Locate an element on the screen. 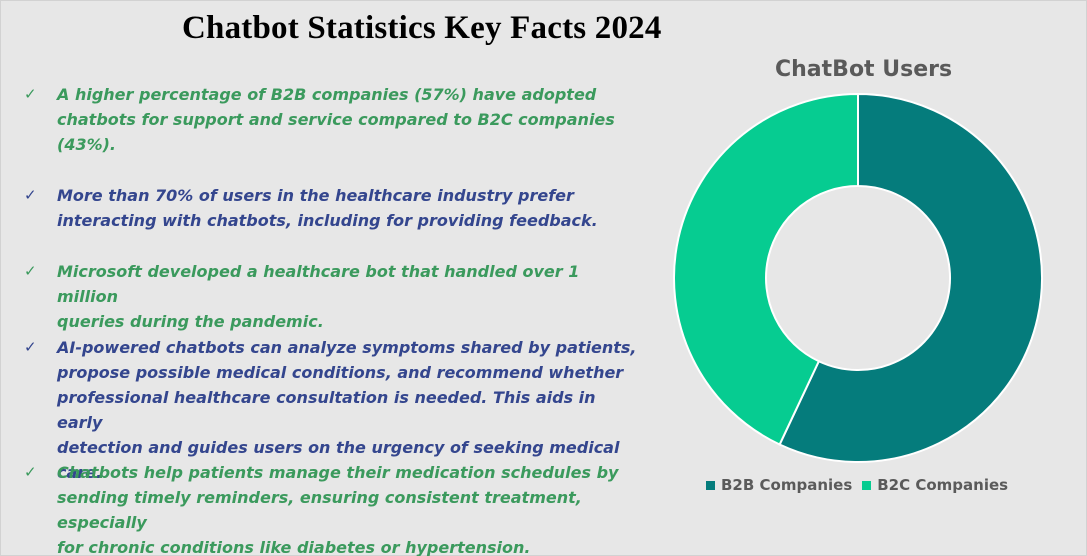  page-title: Chatbot Statistics Key Facts 2024 is located at coordinates (422, 28).